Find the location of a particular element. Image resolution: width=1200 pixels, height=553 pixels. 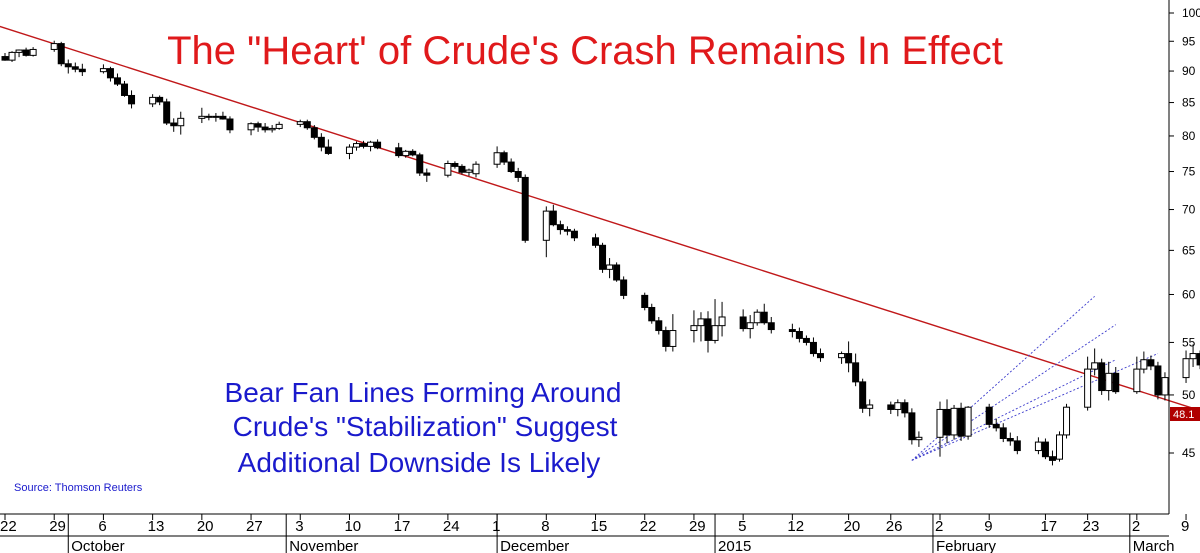

y-tick-label: 75 is located at coordinates (1189, 172).